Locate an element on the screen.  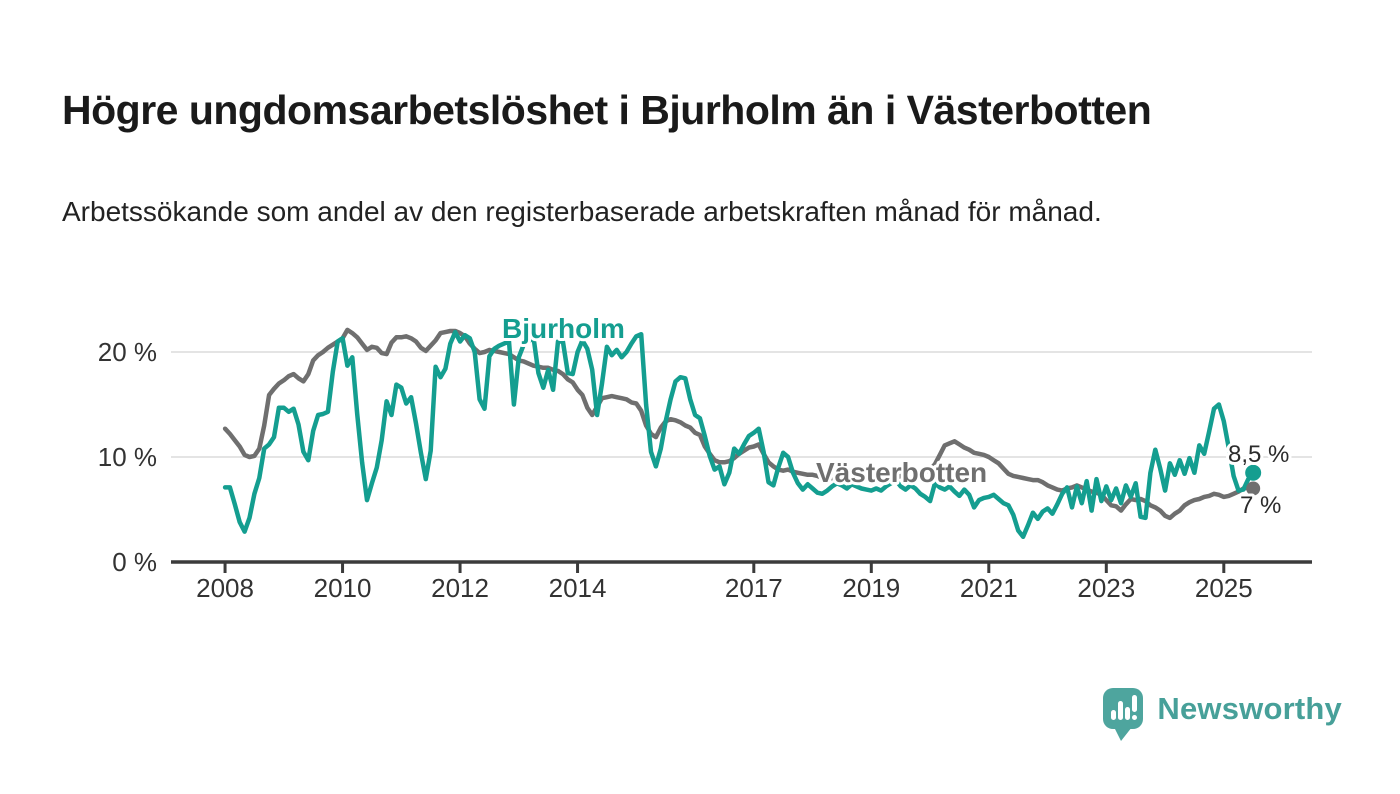
end-value-label-bjurholm: 8,5 % is located at coordinates (1258, 454).